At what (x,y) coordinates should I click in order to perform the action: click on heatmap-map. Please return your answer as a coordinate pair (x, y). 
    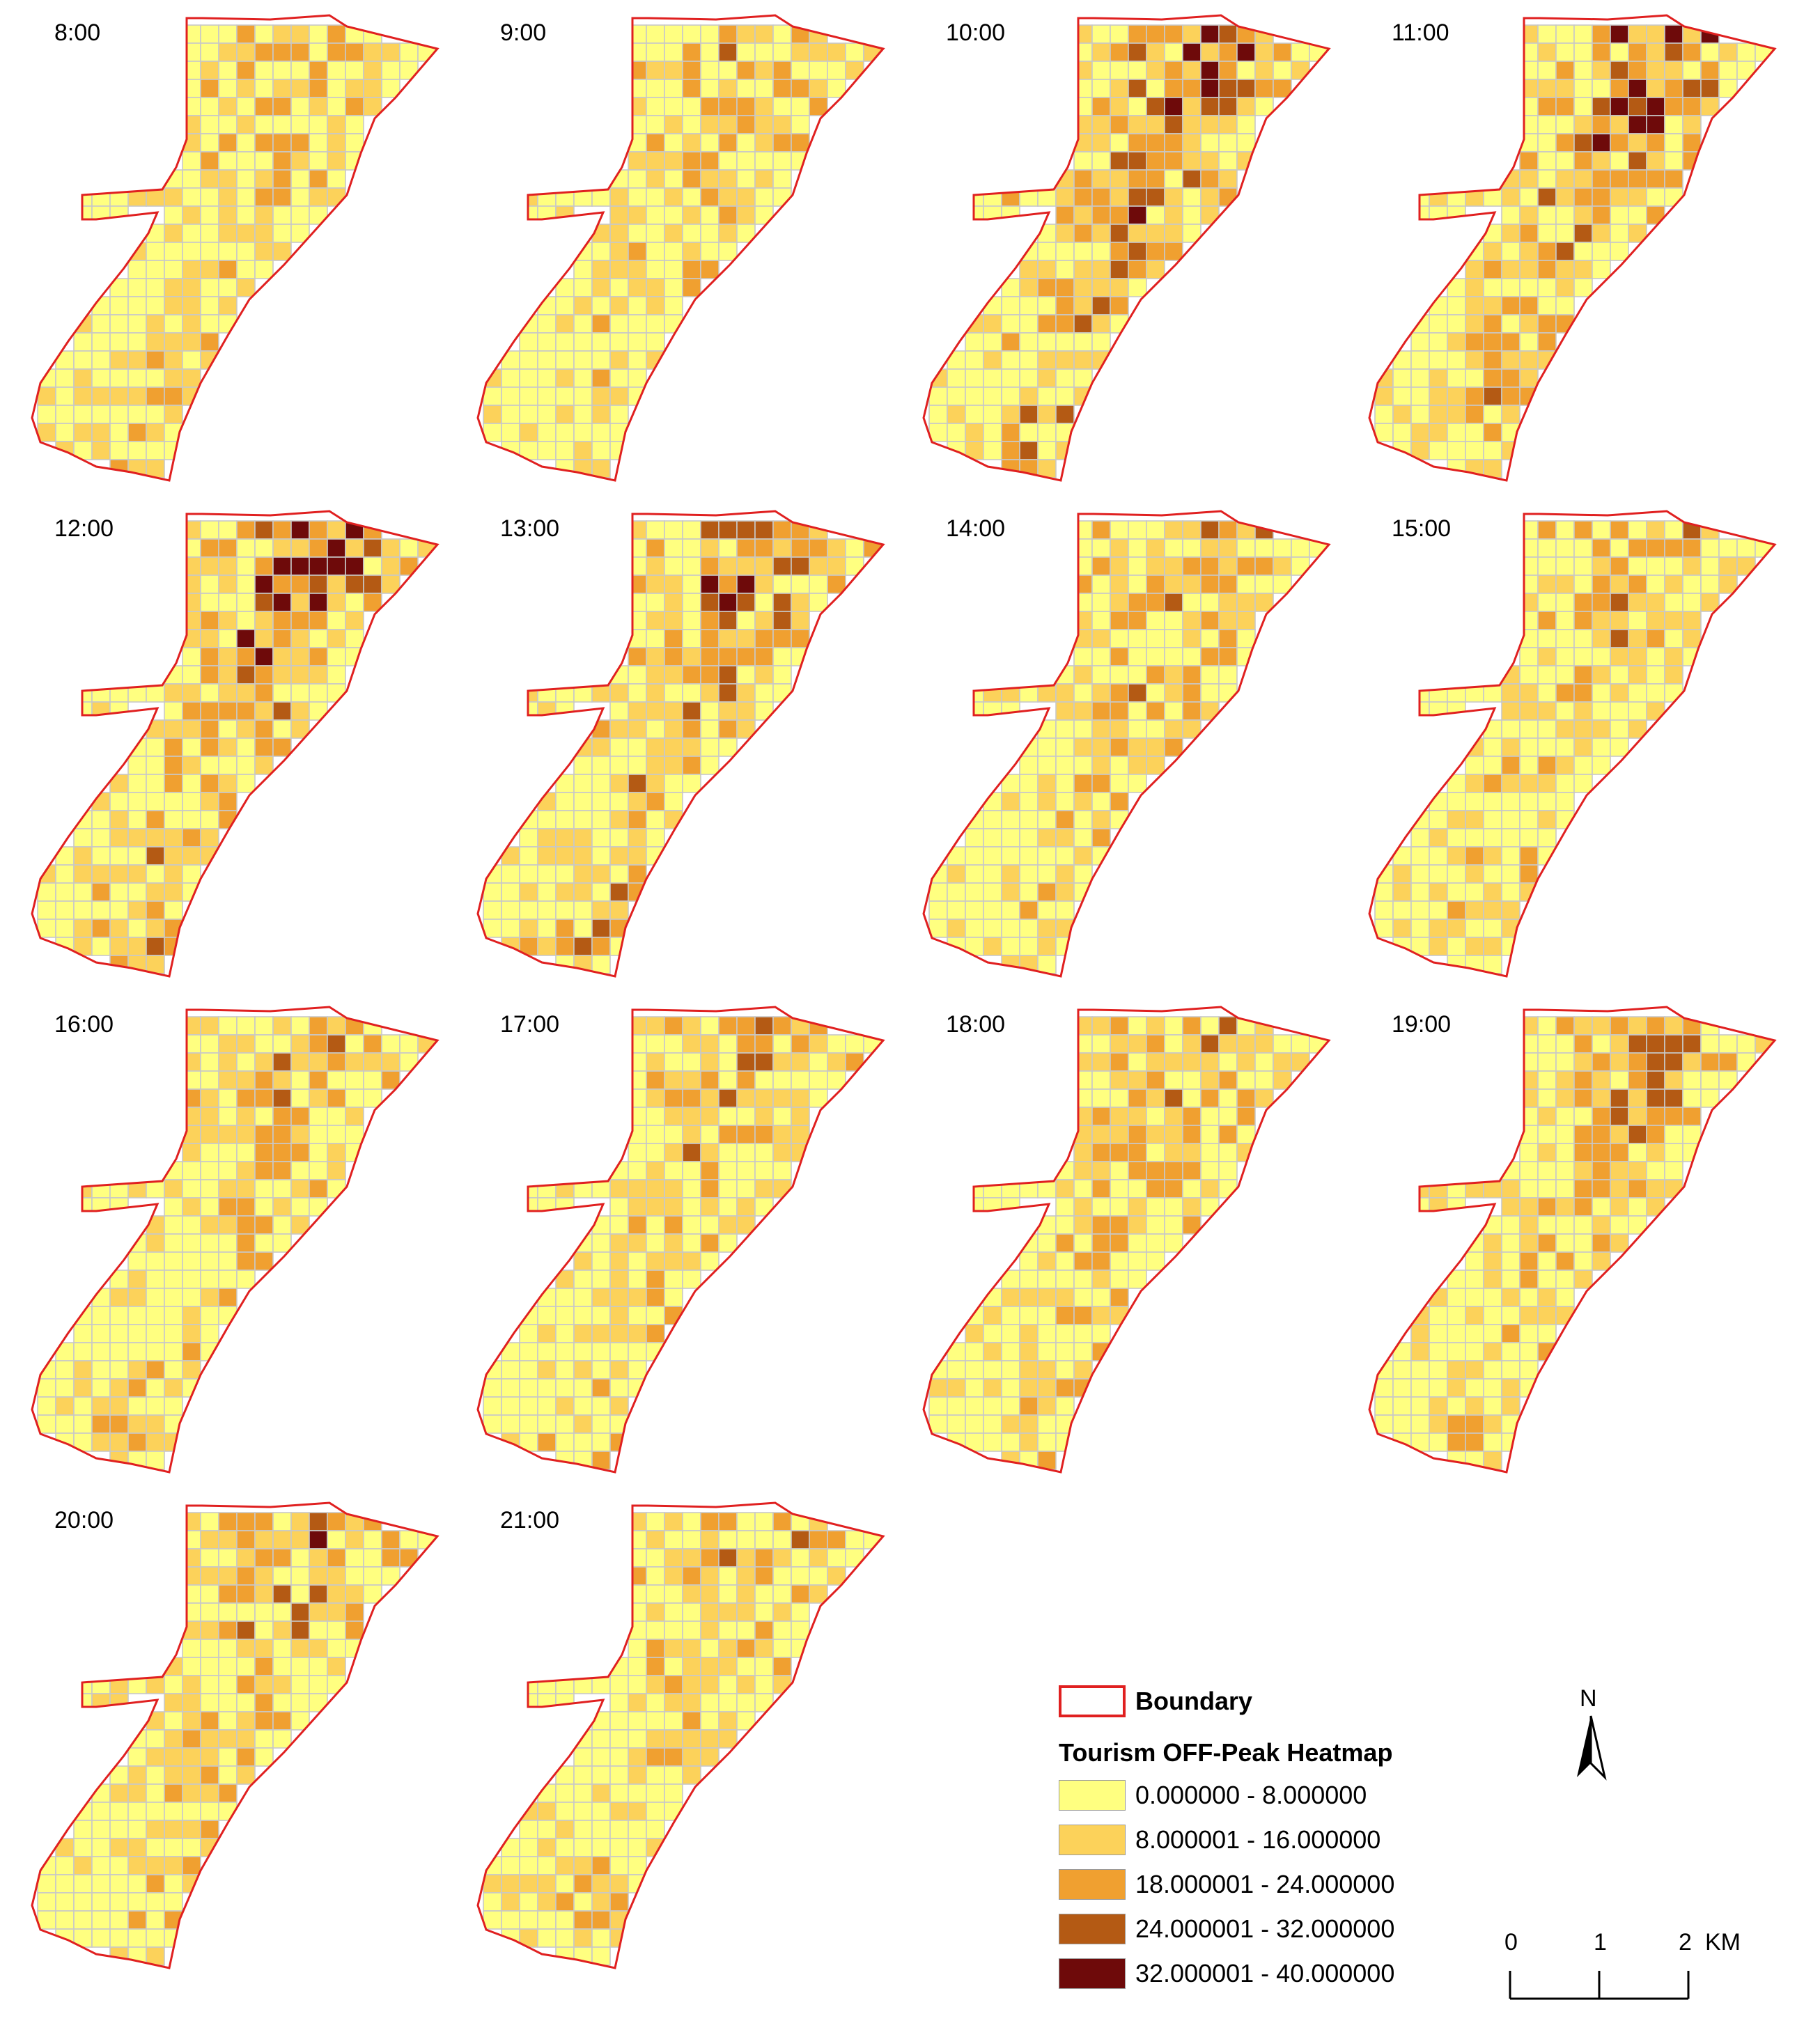
    Looking at the image, I should click on (1126, 248).